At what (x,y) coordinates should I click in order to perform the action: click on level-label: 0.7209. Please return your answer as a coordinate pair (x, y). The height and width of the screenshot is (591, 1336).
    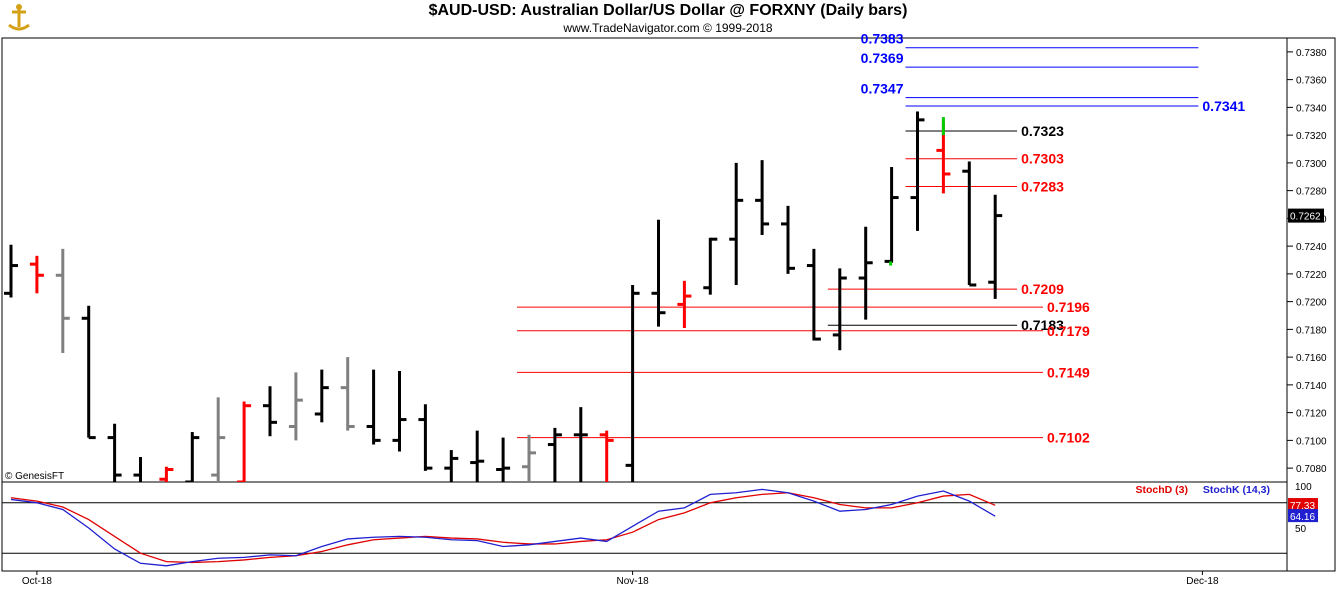
    Looking at the image, I should click on (1042, 289).